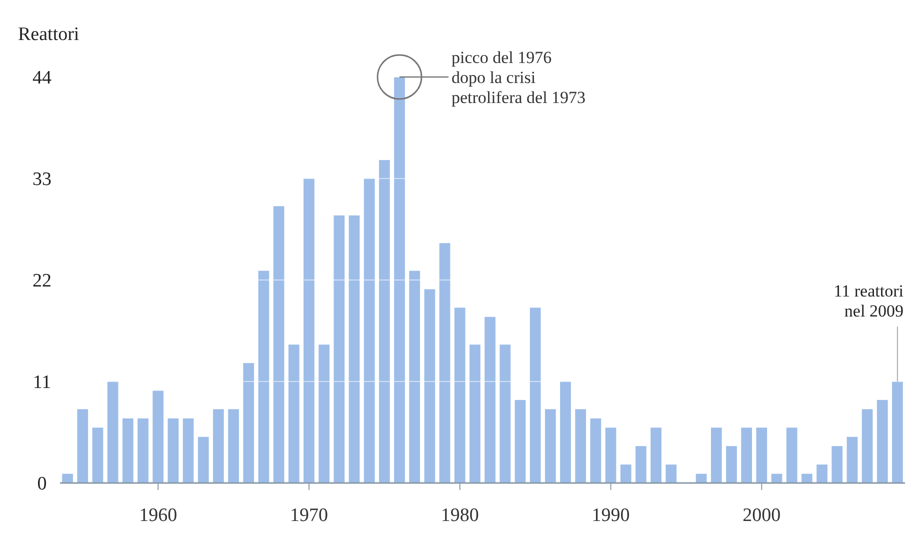 The width and height of the screenshot is (914, 535). What do you see at coordinates (519, 77) in the screenshot?
I see `annotation: picco del 1976 dopo la crisi petrolifera del 1973` at bounding box center [519, 77].